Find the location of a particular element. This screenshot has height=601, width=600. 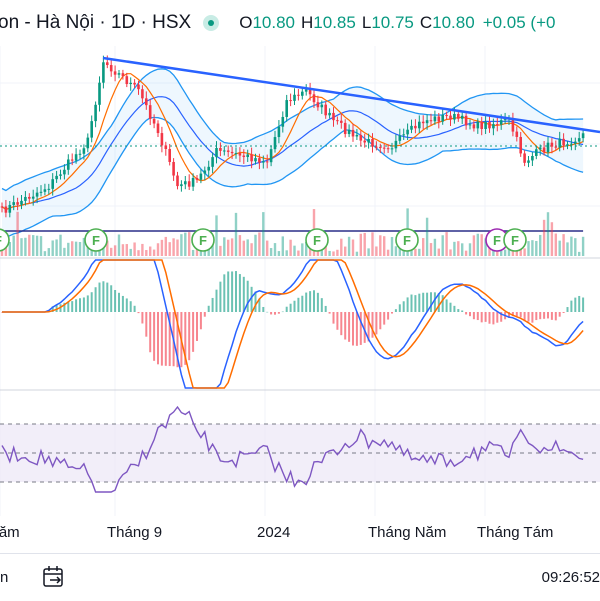

time-axis: Năm Tháng 9 2024 Tháng Năm Tháng Tám is located at coordinates (300, 534).